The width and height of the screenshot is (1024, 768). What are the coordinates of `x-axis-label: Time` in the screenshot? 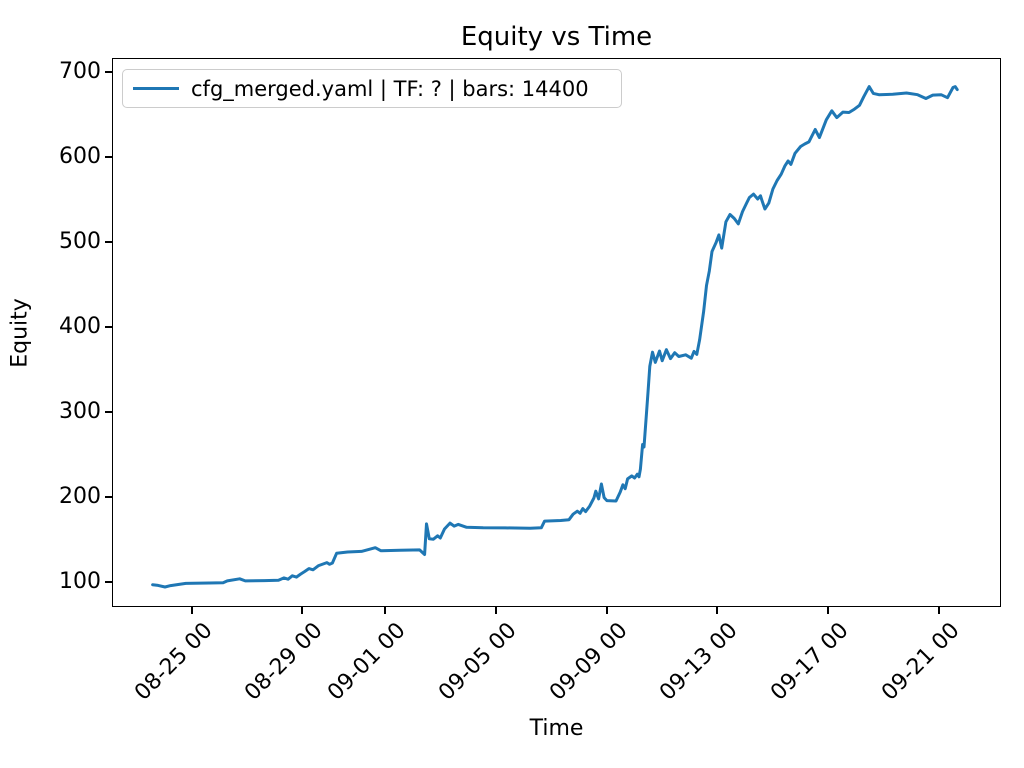 It's located at (556, 728).